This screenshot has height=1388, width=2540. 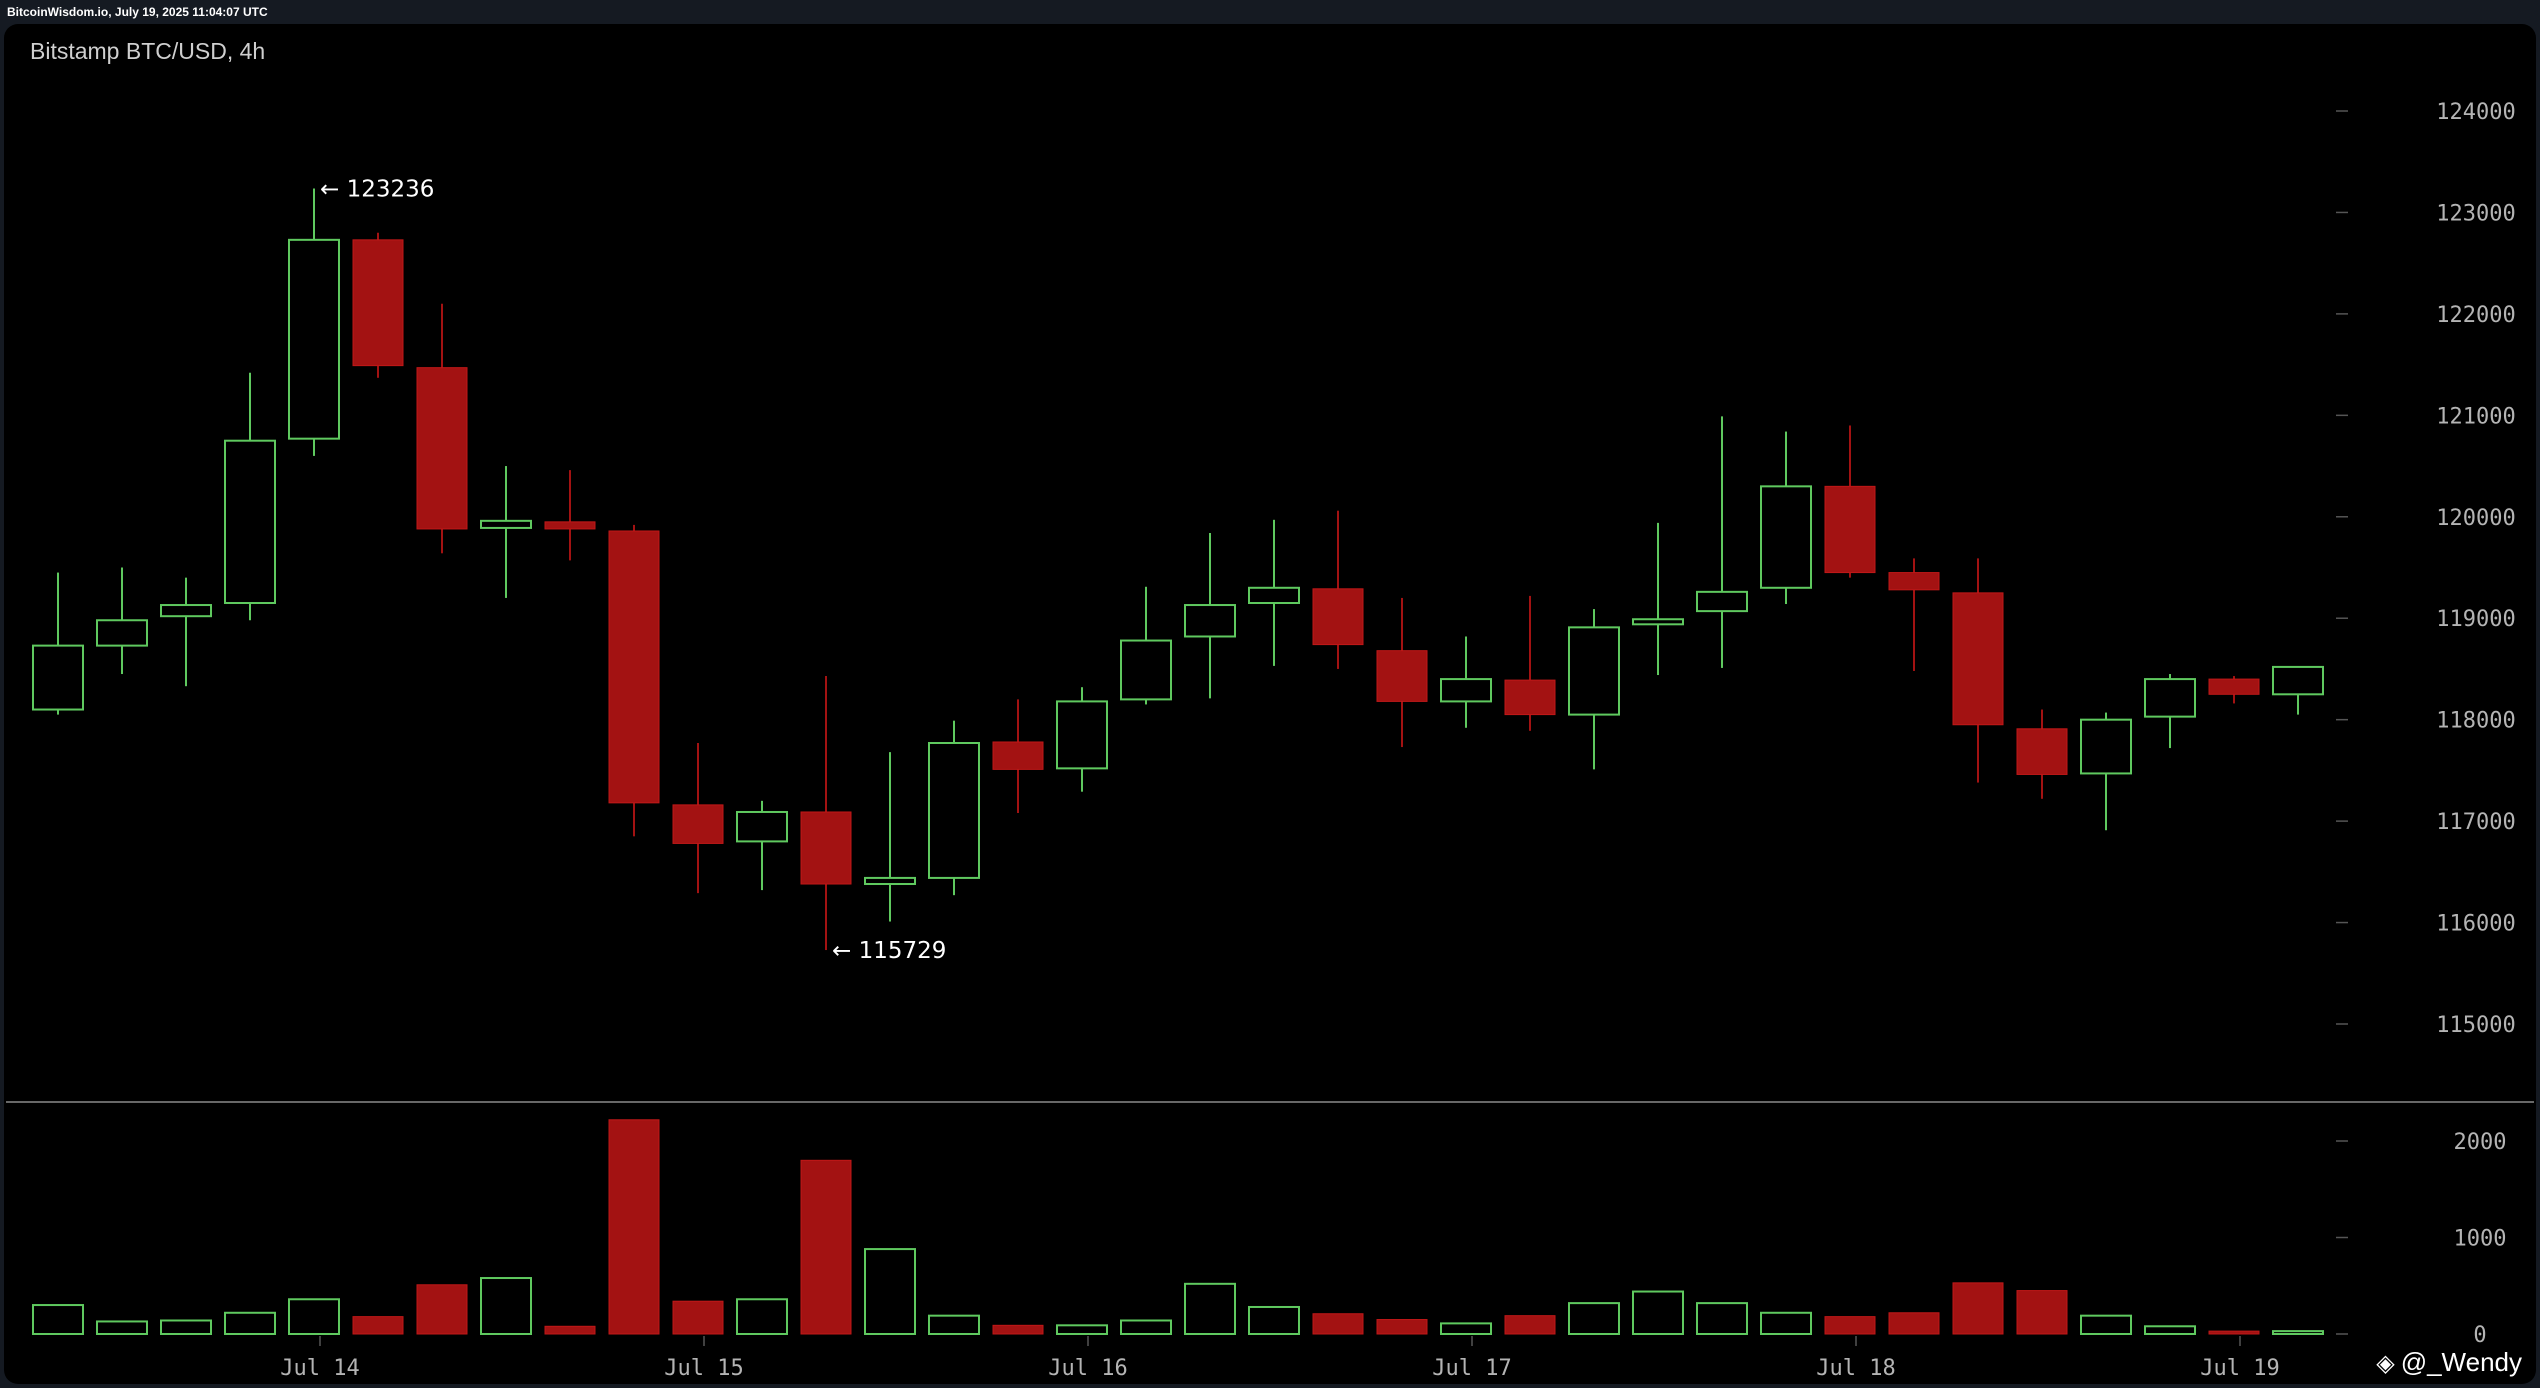 I want to click on volume-axis: 2000 1000 0, so click(x=2421, y=1239).